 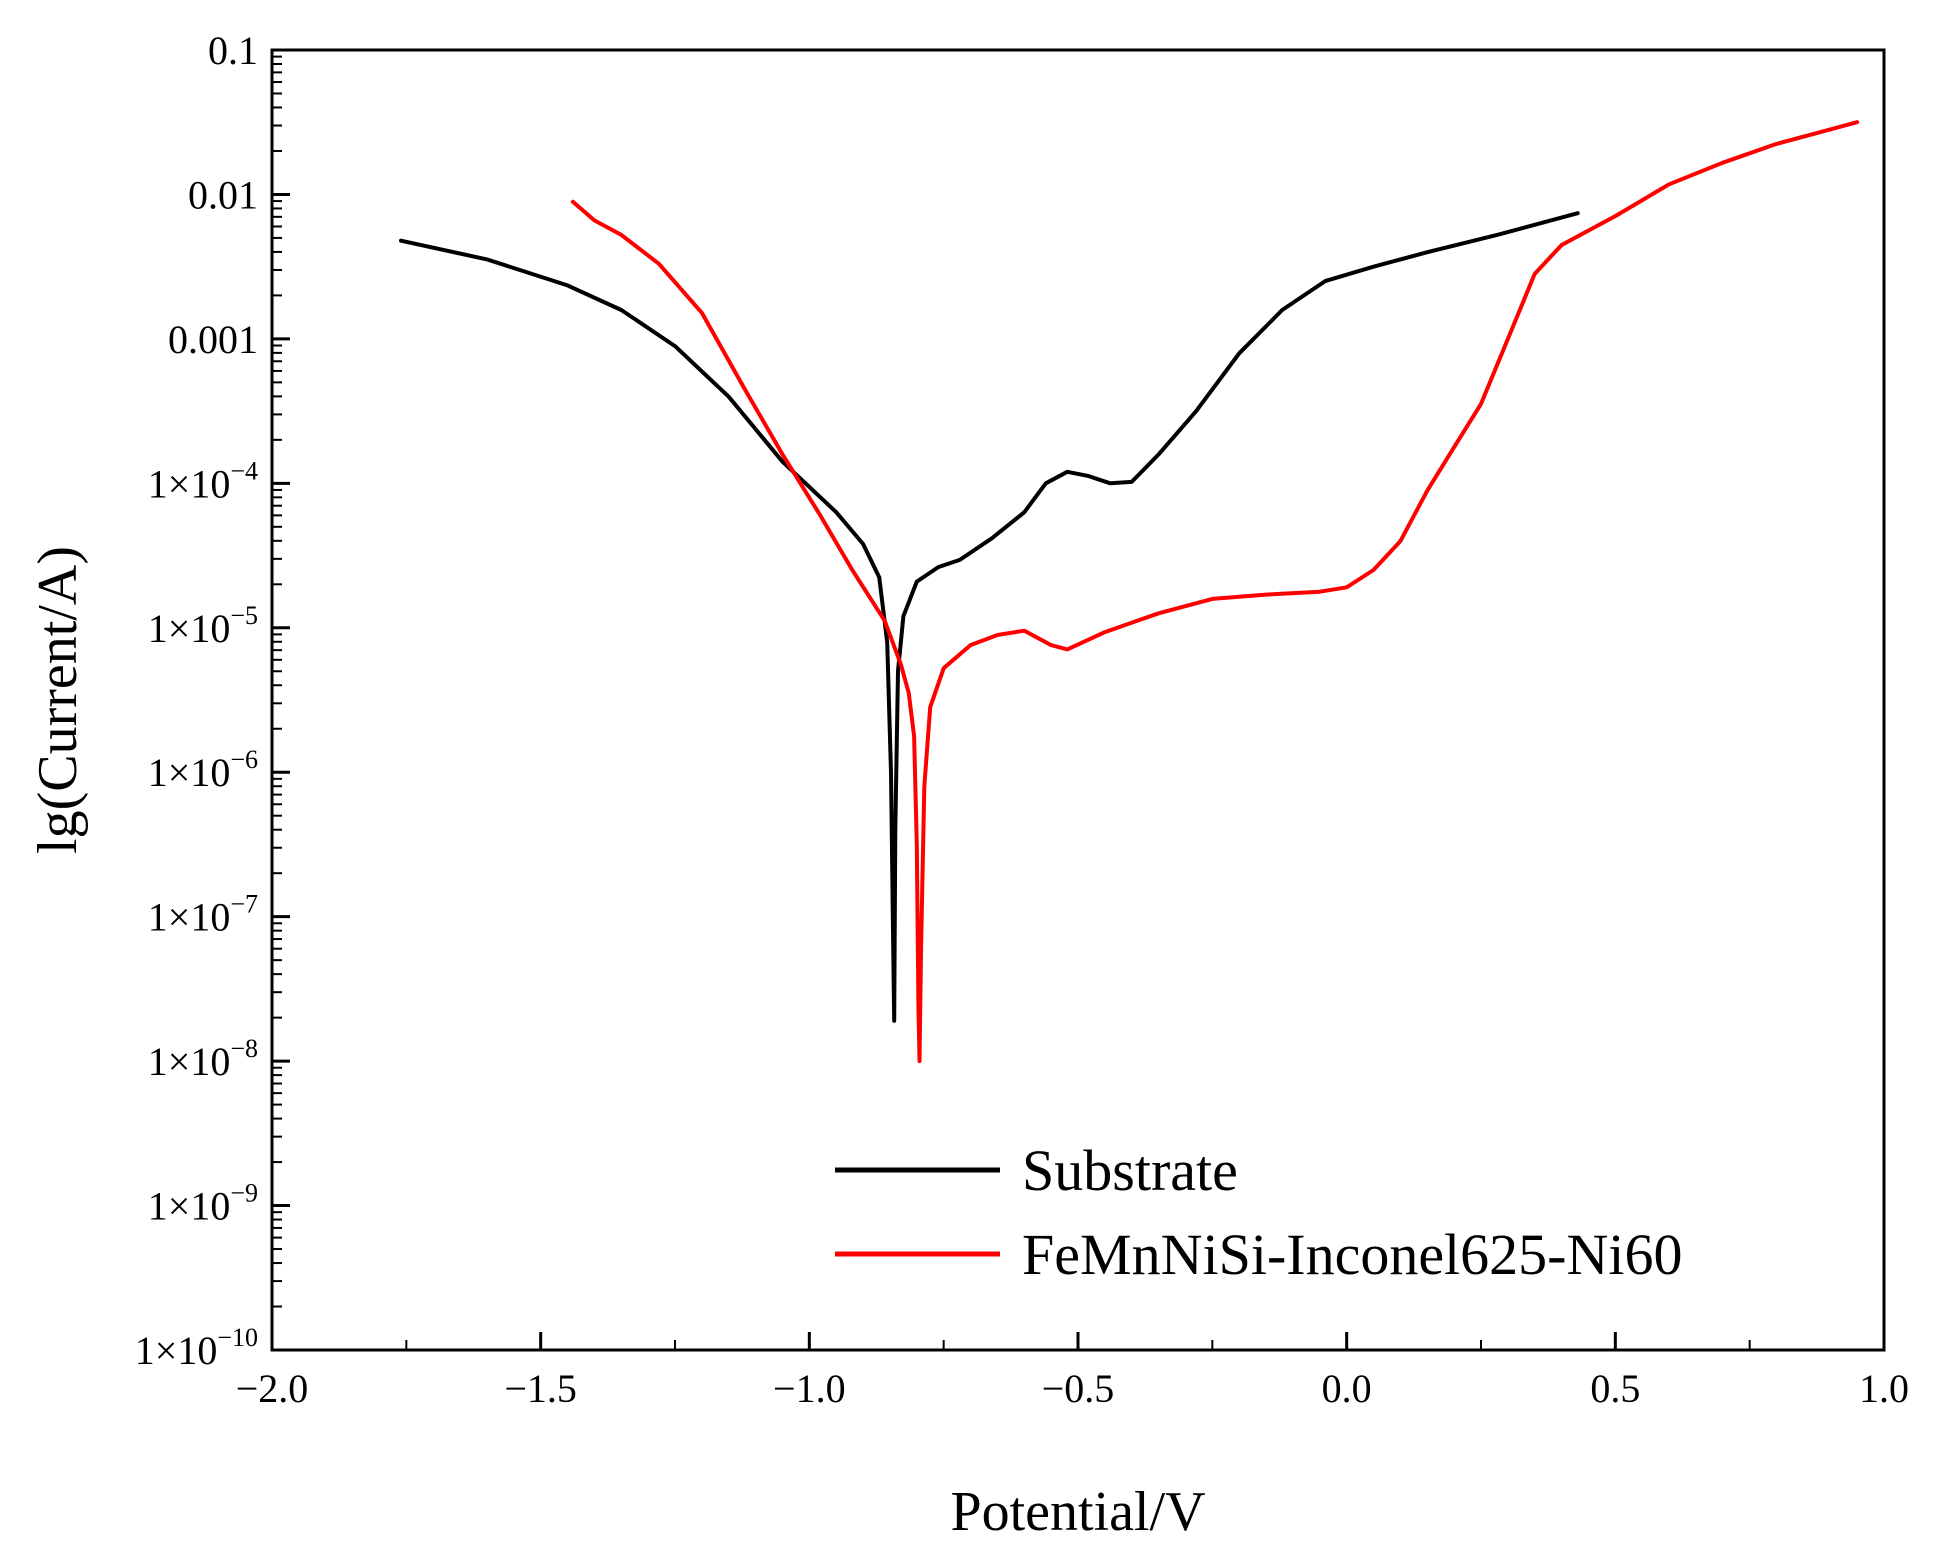 I want to click on y-tick-exponent: −6, so click(x=244, y=759).